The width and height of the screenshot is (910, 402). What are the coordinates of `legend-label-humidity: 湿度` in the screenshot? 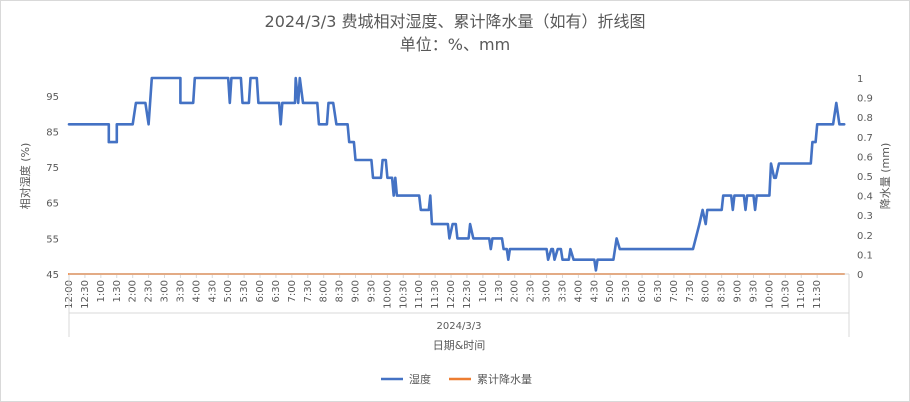 It's located at (420, 379).